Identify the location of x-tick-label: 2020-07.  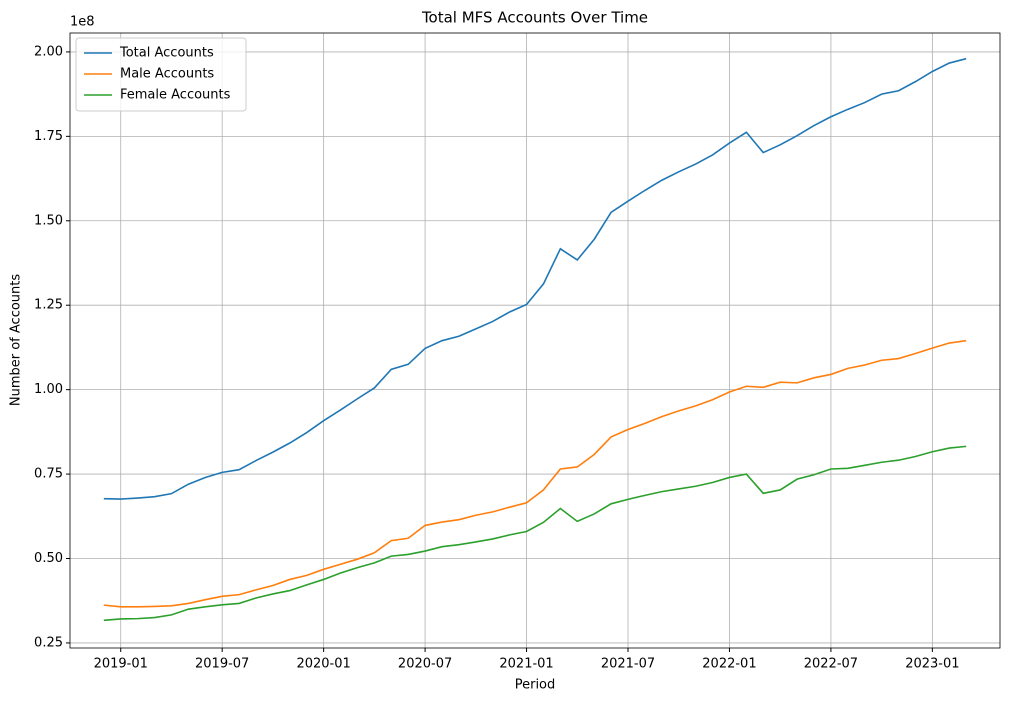
(425, 664).